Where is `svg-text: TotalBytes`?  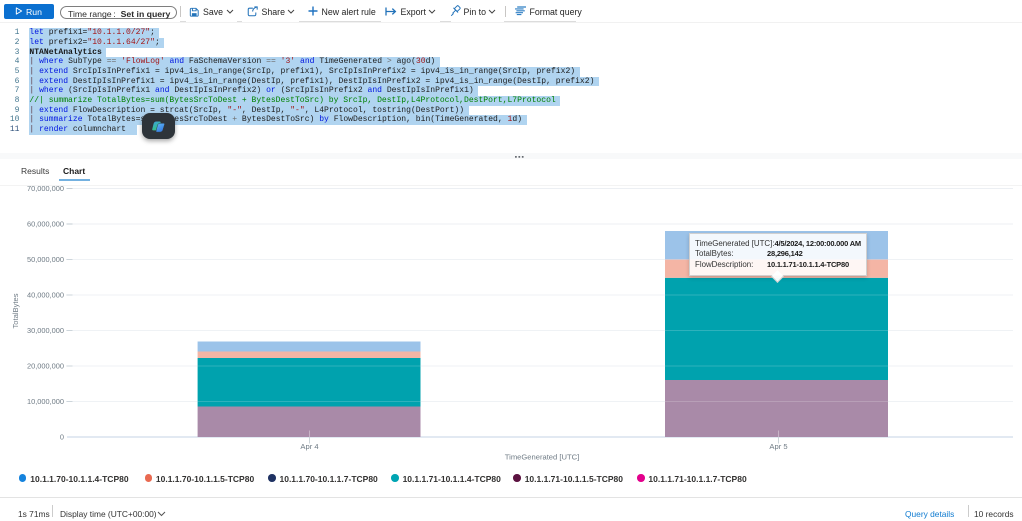 svg-text: TotalBytes is located at coordinates (15, 310).